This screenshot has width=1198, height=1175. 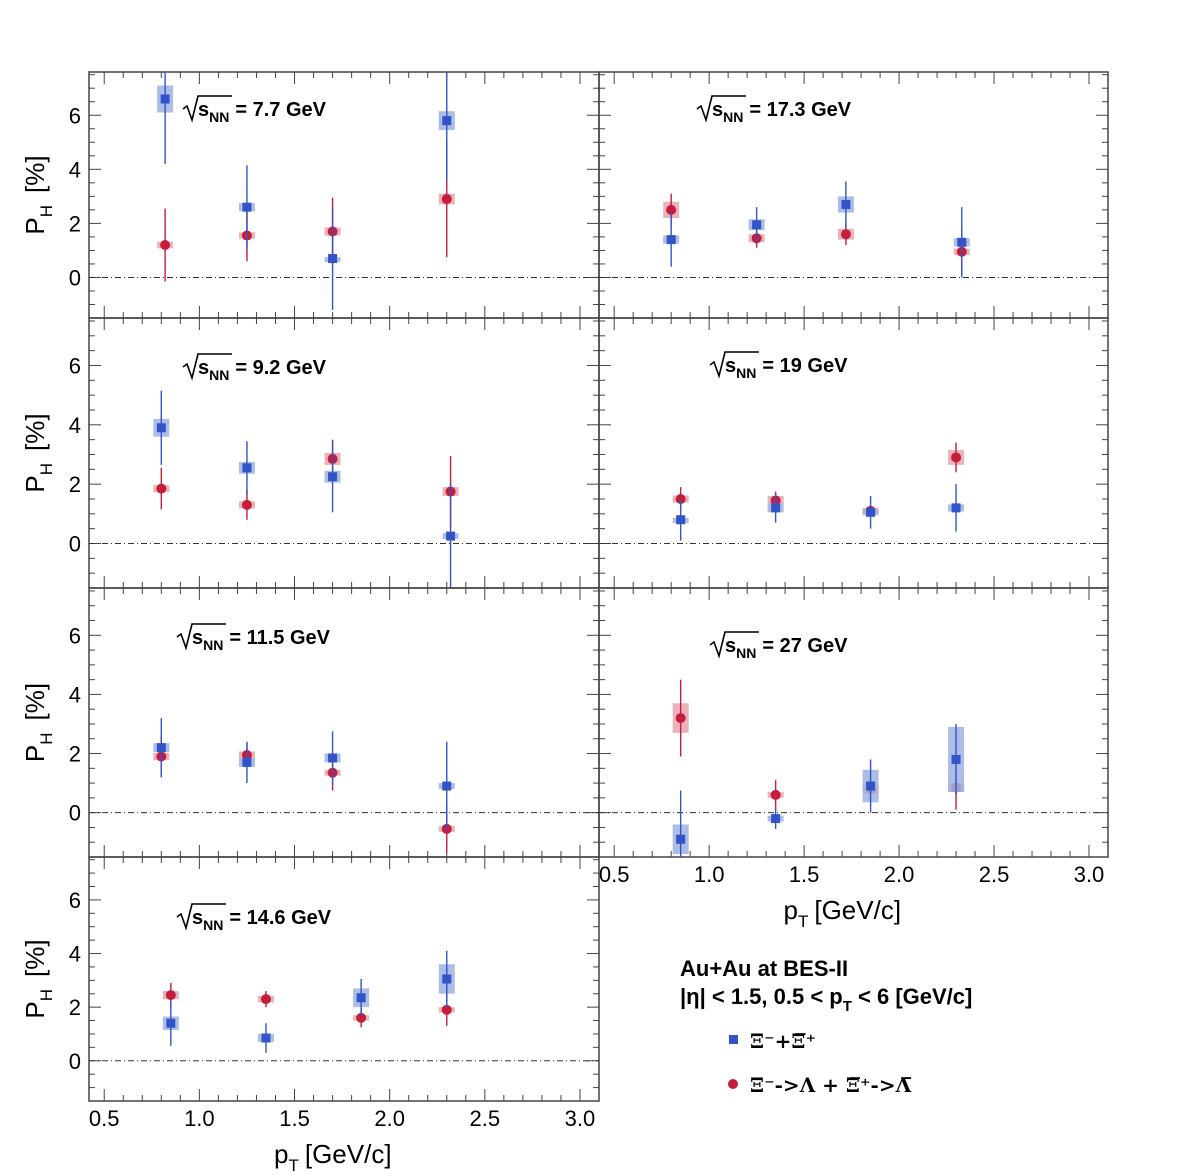 What do you see at coordinates (199, 1118) in the screenshot?
I see `x-tick-label: 1.0` at bounding box center [199, 1118].